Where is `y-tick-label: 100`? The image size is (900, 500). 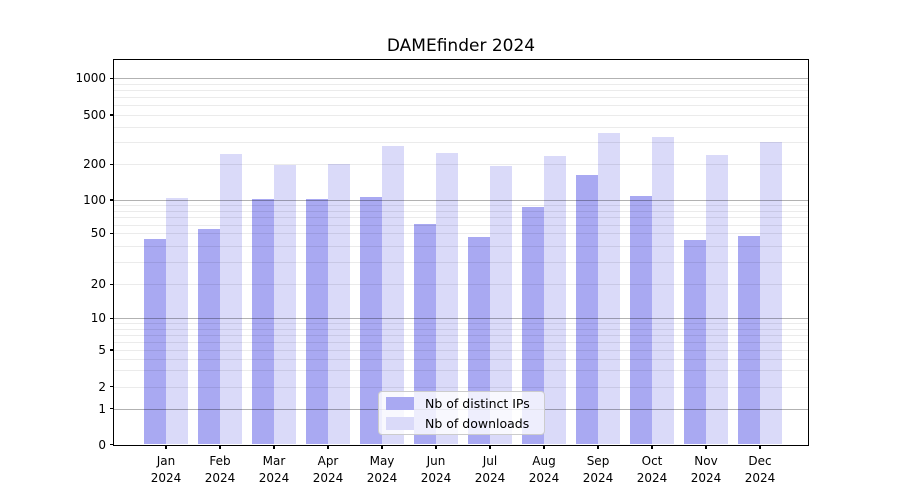
y-tick-label: 100 is located at coordinates (94, 200).